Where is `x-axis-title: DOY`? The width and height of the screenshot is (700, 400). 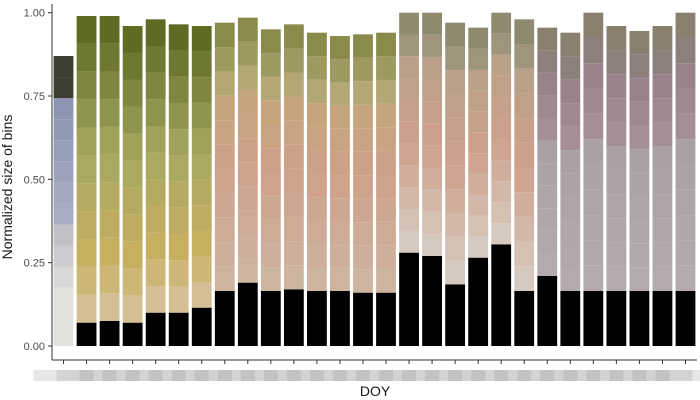 x-axis-title: DOY is located at coordinates (375, 391).